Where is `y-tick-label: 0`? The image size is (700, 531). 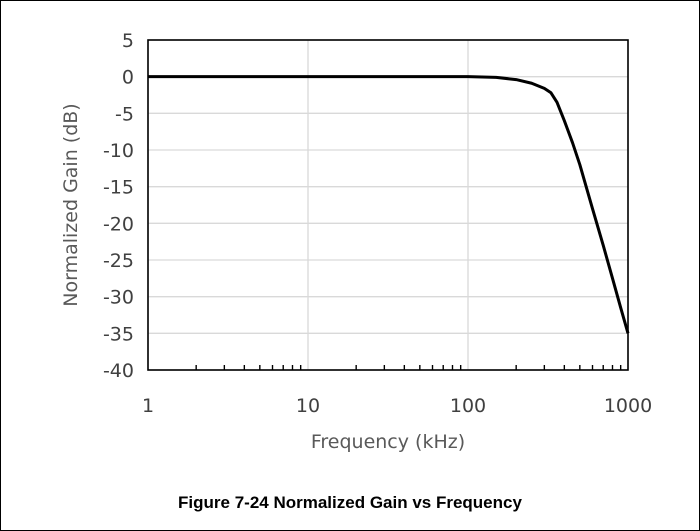
y-tick-label: 0 is located at coordinates (128, 78).